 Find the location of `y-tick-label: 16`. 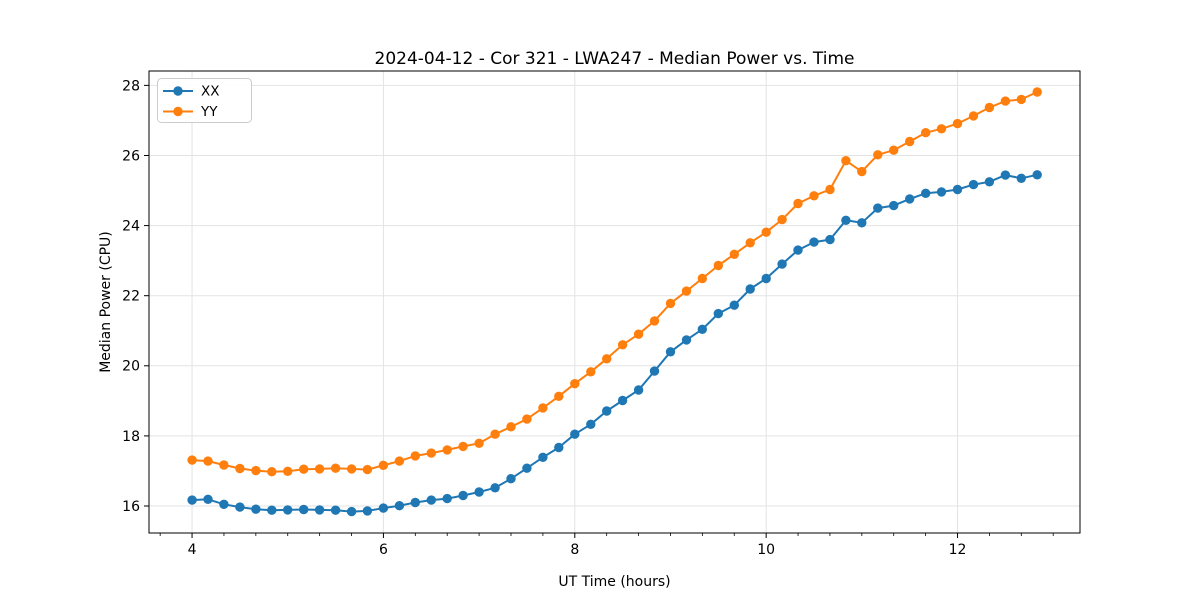

y-tick-label: 16 is located at coordinates (131, 507).